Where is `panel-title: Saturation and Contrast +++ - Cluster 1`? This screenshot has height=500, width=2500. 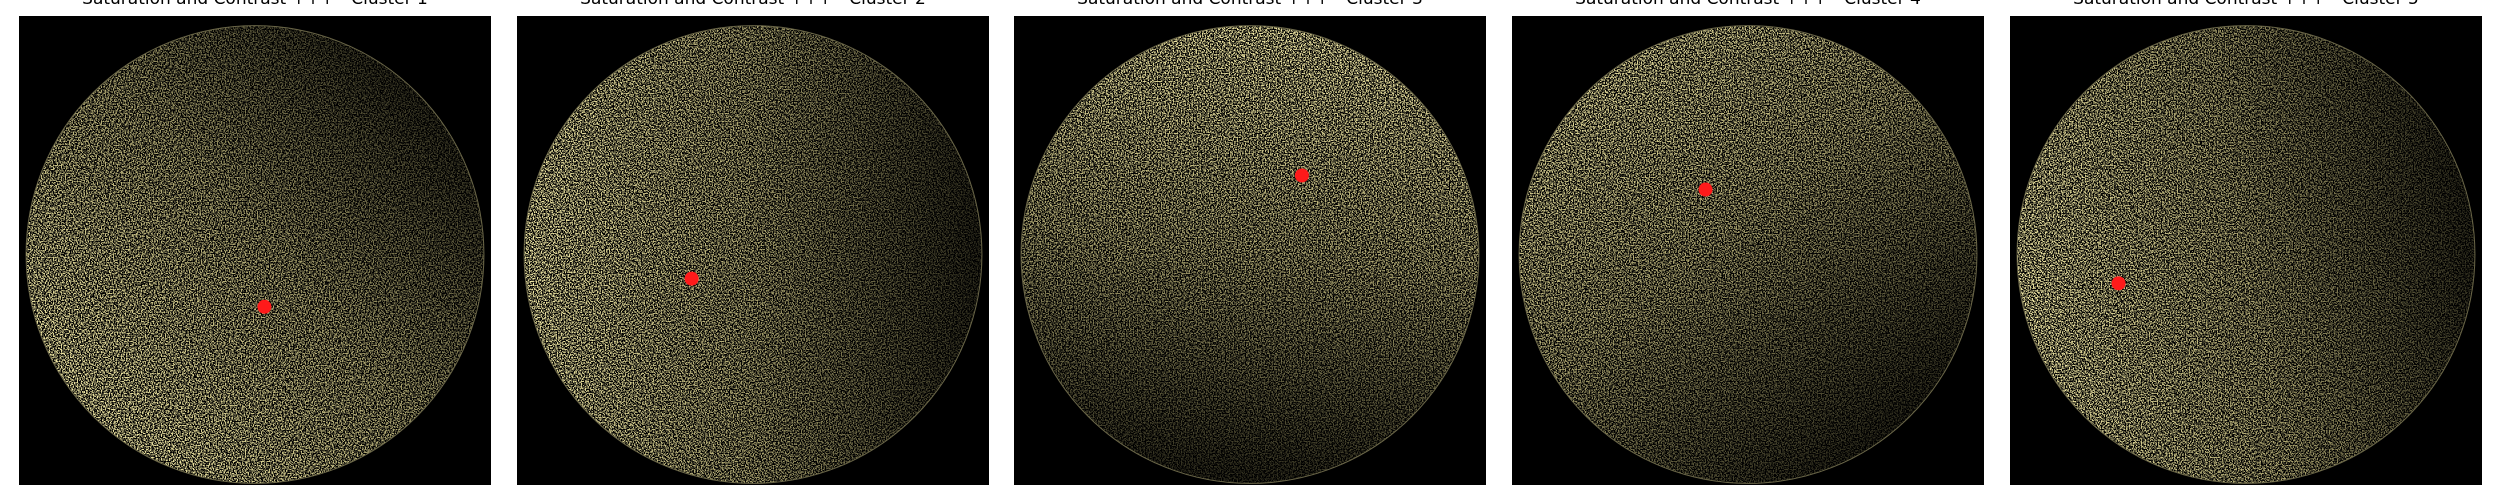 panel-title: Saturation and Contrast +++ - Cluster 1 is located at coordinates (255, 4).